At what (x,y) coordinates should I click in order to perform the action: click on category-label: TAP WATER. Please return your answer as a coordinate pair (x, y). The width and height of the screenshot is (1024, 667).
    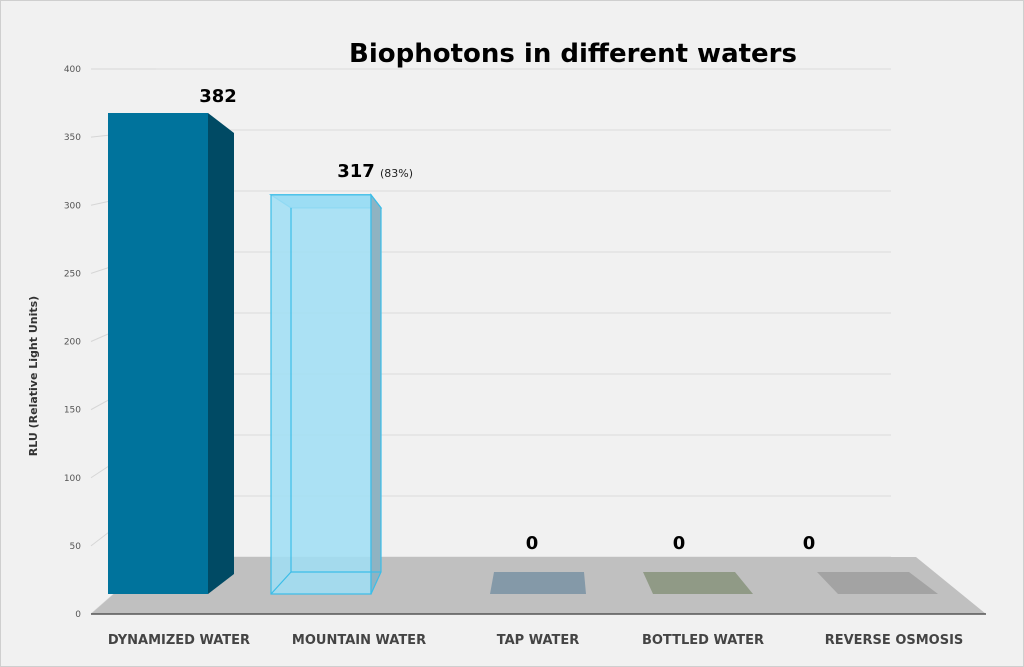
    Looking at the image, I should click on (538, 640).